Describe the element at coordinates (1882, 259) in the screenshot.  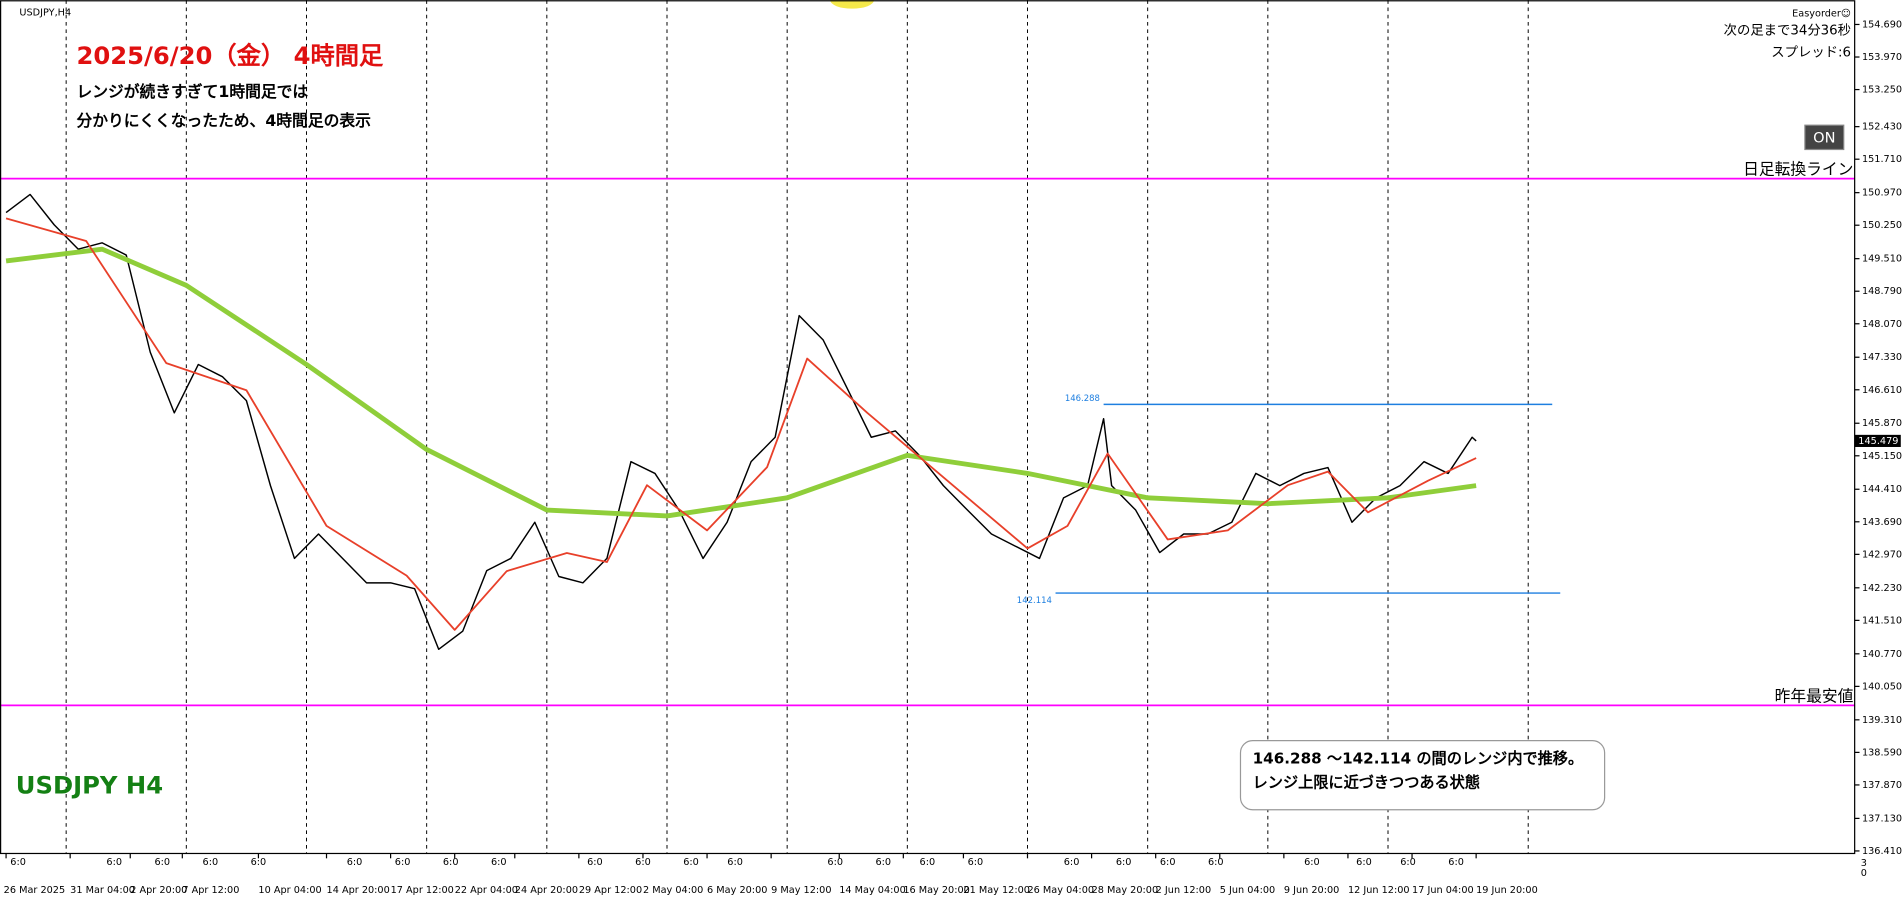
I see `y-tick-label: 149.510` at that location.